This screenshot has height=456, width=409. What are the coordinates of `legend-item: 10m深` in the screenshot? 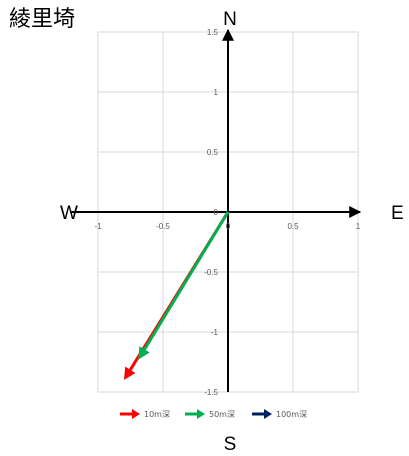 It's located at (145, 414).